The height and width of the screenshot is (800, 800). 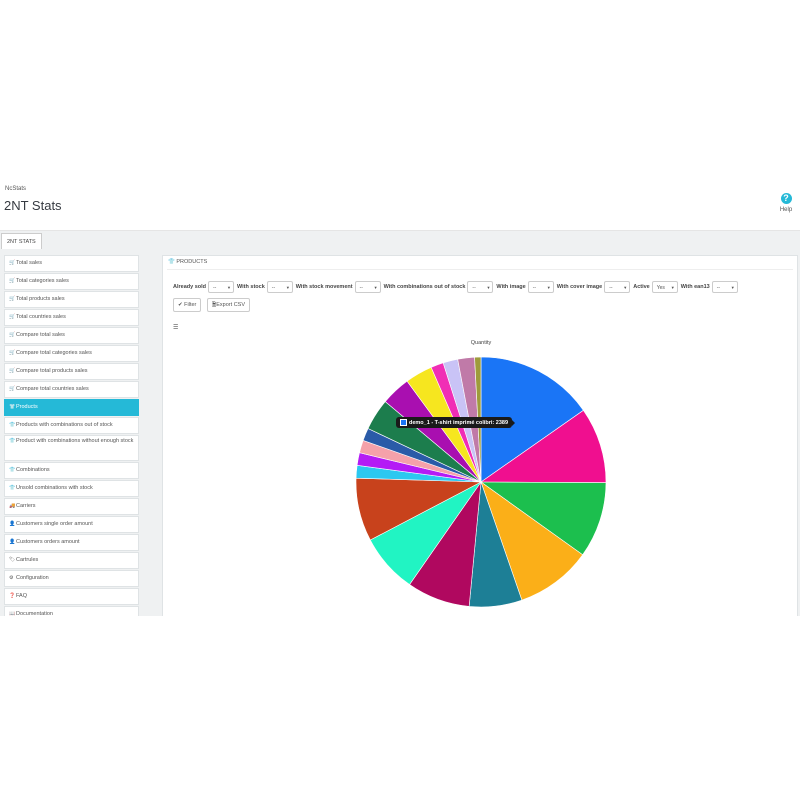 I want to click on help-label: Help, so click(x=786, y=210).